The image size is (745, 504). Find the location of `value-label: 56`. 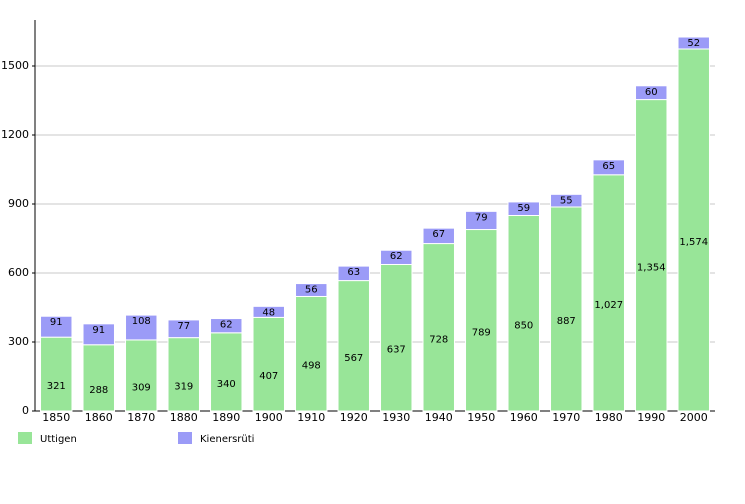

value-label: 56 is located at coordinates (311, 290).